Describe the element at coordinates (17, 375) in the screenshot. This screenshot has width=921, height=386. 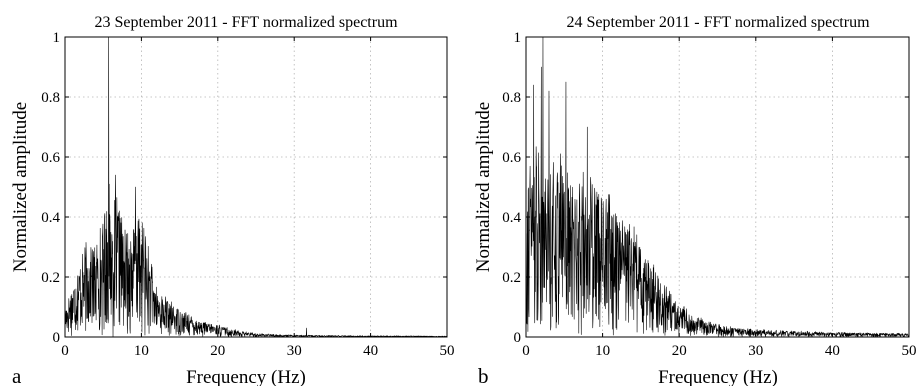
I see `panel-a-letter: a` at that location.